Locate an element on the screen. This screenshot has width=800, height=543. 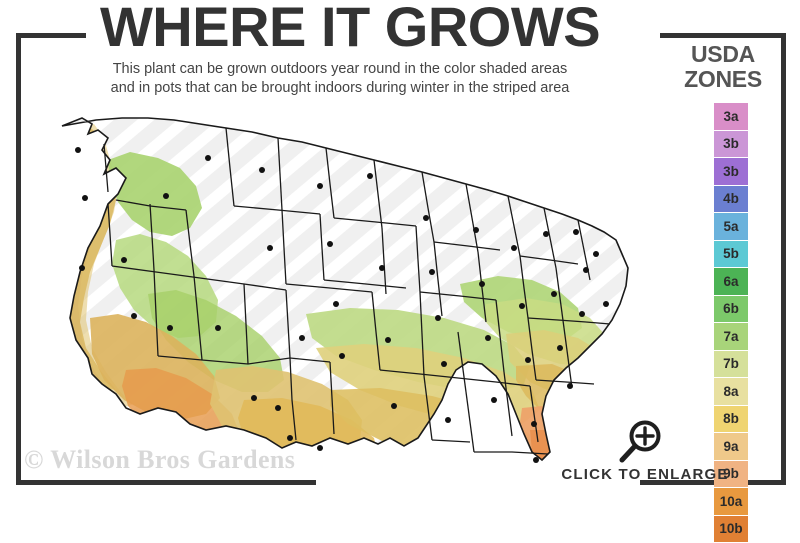
usda-zones-heading-line-2: ZONES is located at coordinates (723, 79).